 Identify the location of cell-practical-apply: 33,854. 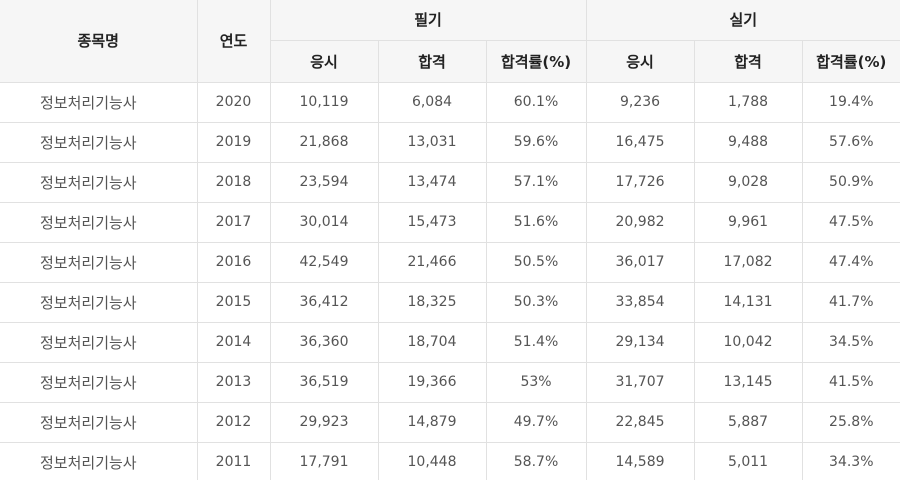
(640, 302).